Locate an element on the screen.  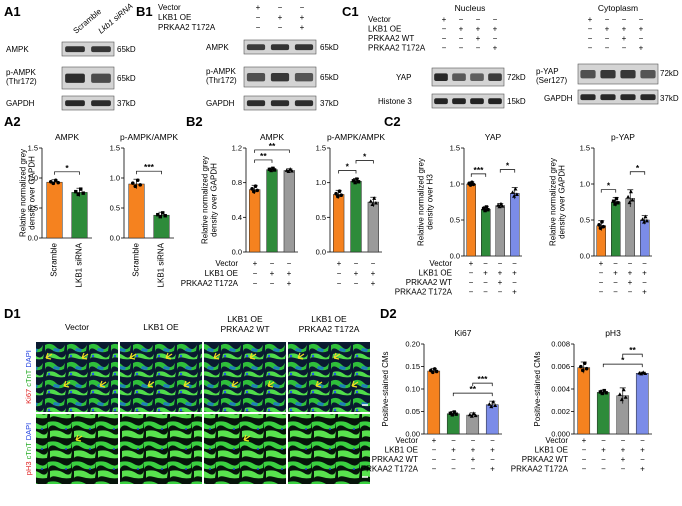
microscopy-tile-ki67 is located at coordinates (245, 377).